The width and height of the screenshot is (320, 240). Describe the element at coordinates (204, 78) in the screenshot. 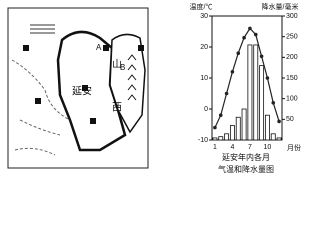

I see `y-tick-label: 10` at that location.